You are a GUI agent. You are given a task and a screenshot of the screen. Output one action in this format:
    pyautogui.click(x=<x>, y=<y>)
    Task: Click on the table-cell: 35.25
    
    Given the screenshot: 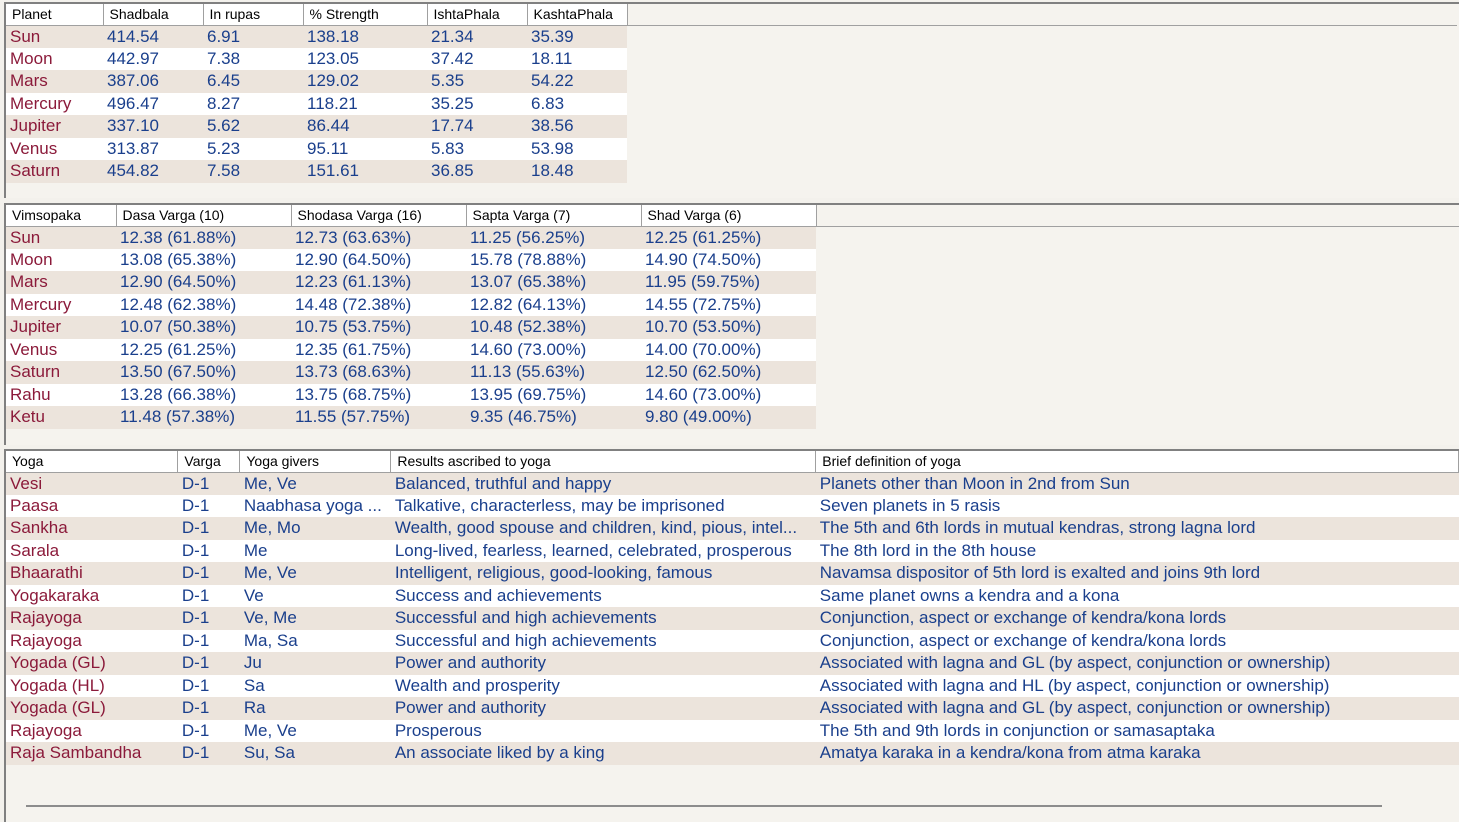 What is the action you would take?
    pyautogui.click(x=477, y=103)
    